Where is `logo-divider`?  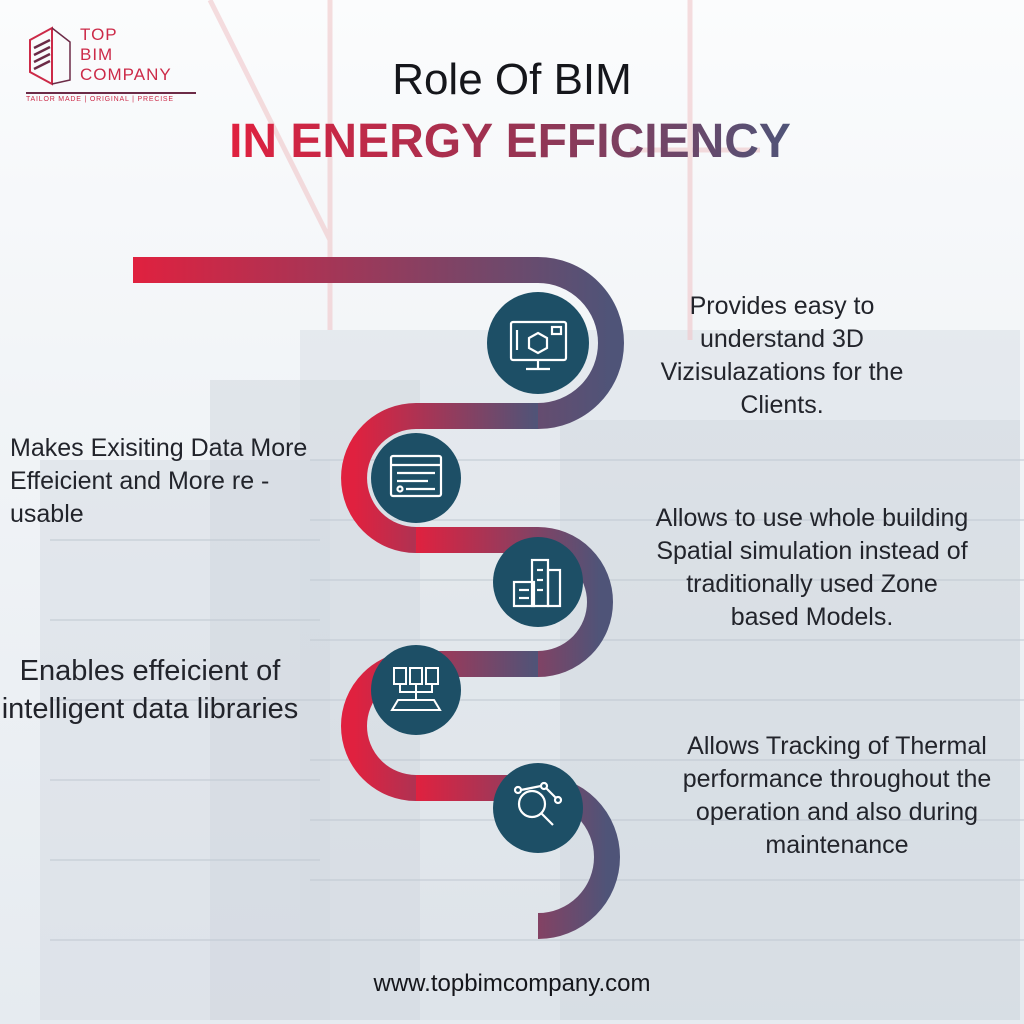
logo-divider is located at coordinates (111, 93).